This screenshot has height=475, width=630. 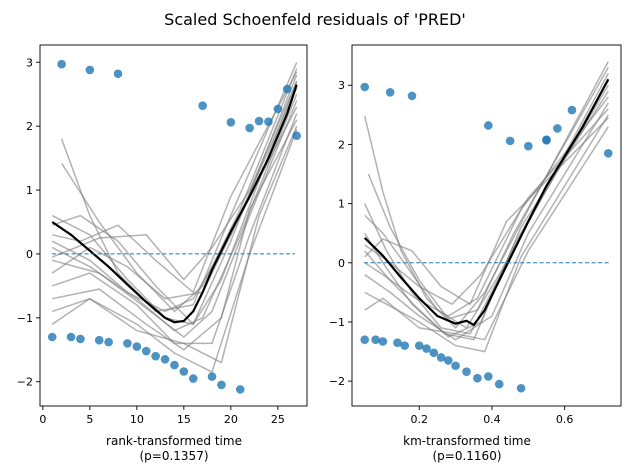 What do you see at coordinates (278, 419) in the screenshot?
I see `x-tick-label: 25` at bounding box center [278, 419].